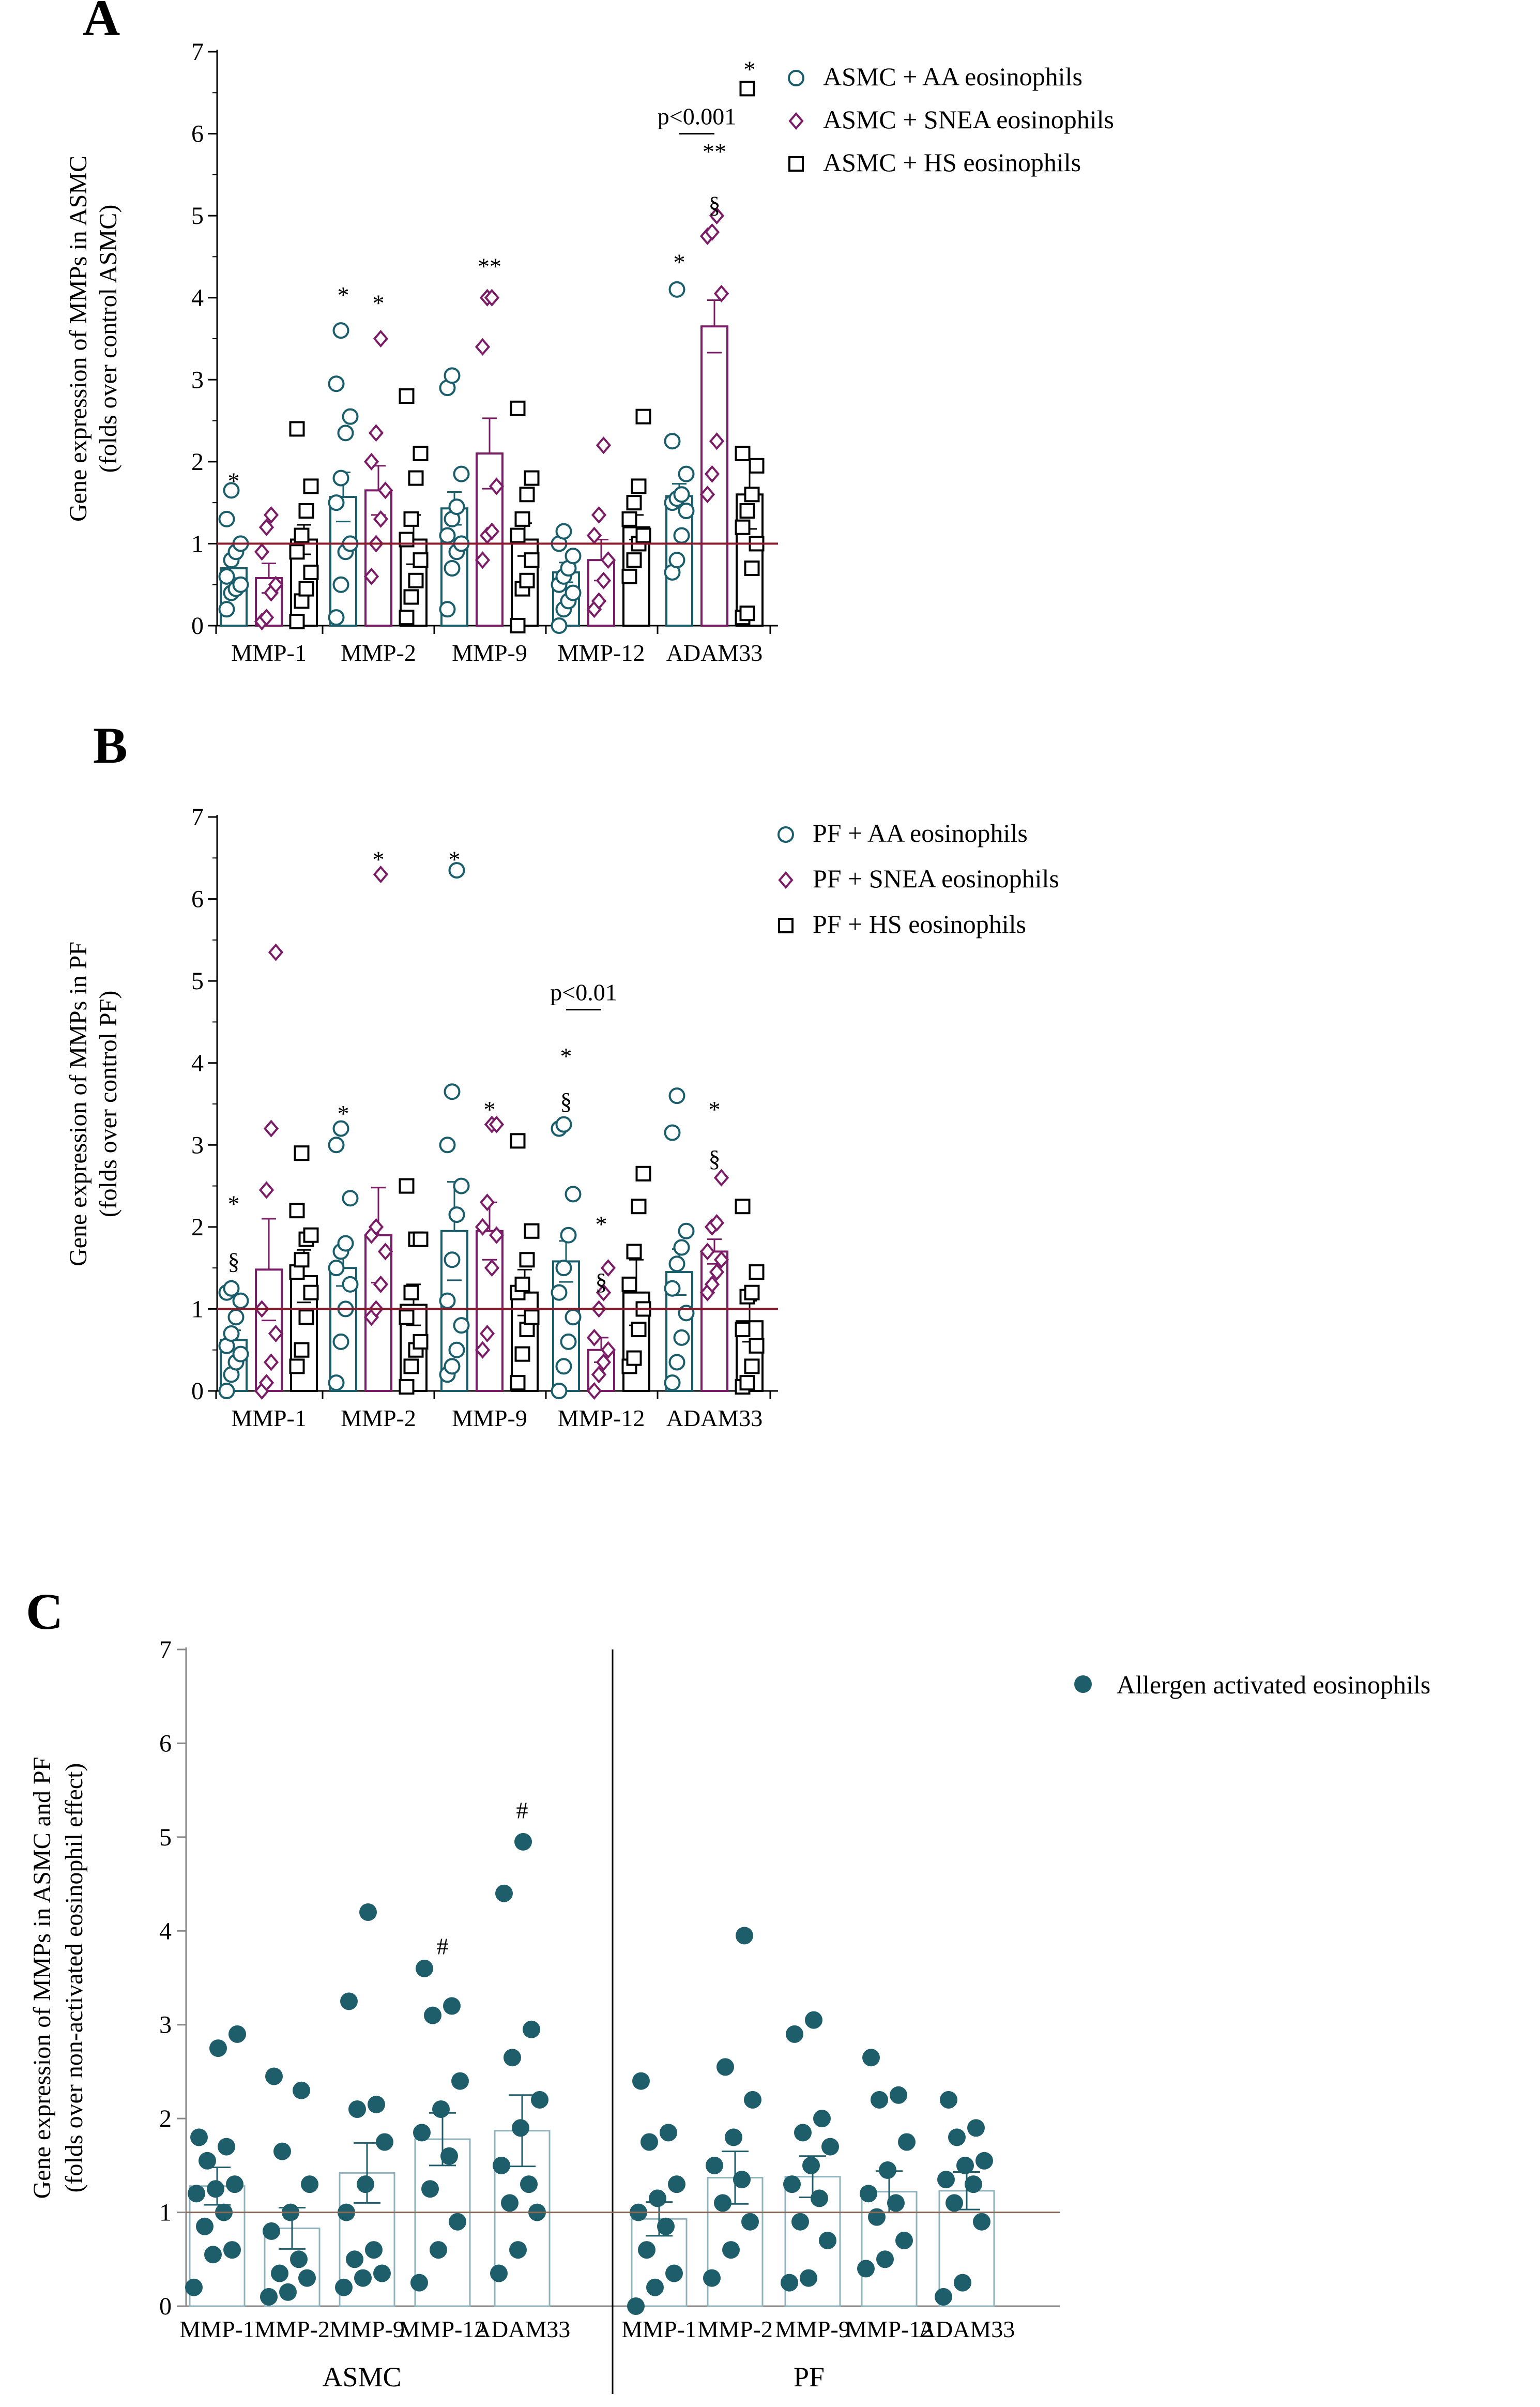  What do you see at coordinates (601, 653) in the screenshot?
I see `panel-a-category-label: MMP-12` at bounding box center [601, 653].